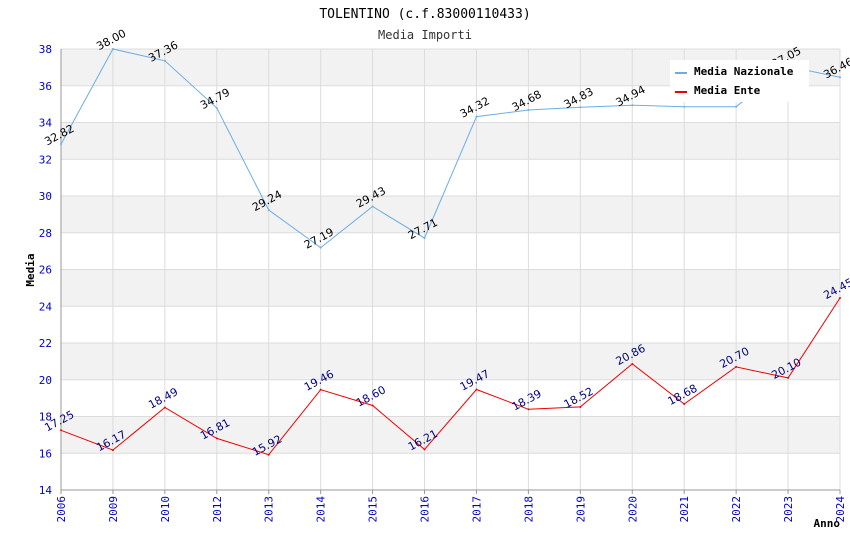  I want to click on y-tick-label: 16, so click(45, 453).